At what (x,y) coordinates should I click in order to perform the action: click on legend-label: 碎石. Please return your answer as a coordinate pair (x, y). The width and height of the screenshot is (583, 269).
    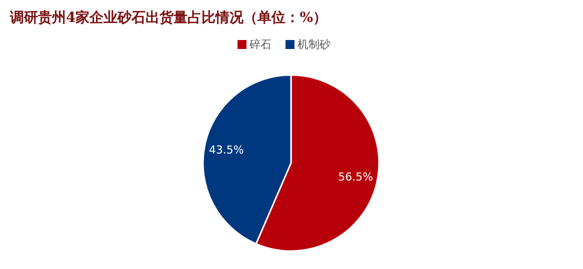
    Looking at the image, I should click on (260, 44).